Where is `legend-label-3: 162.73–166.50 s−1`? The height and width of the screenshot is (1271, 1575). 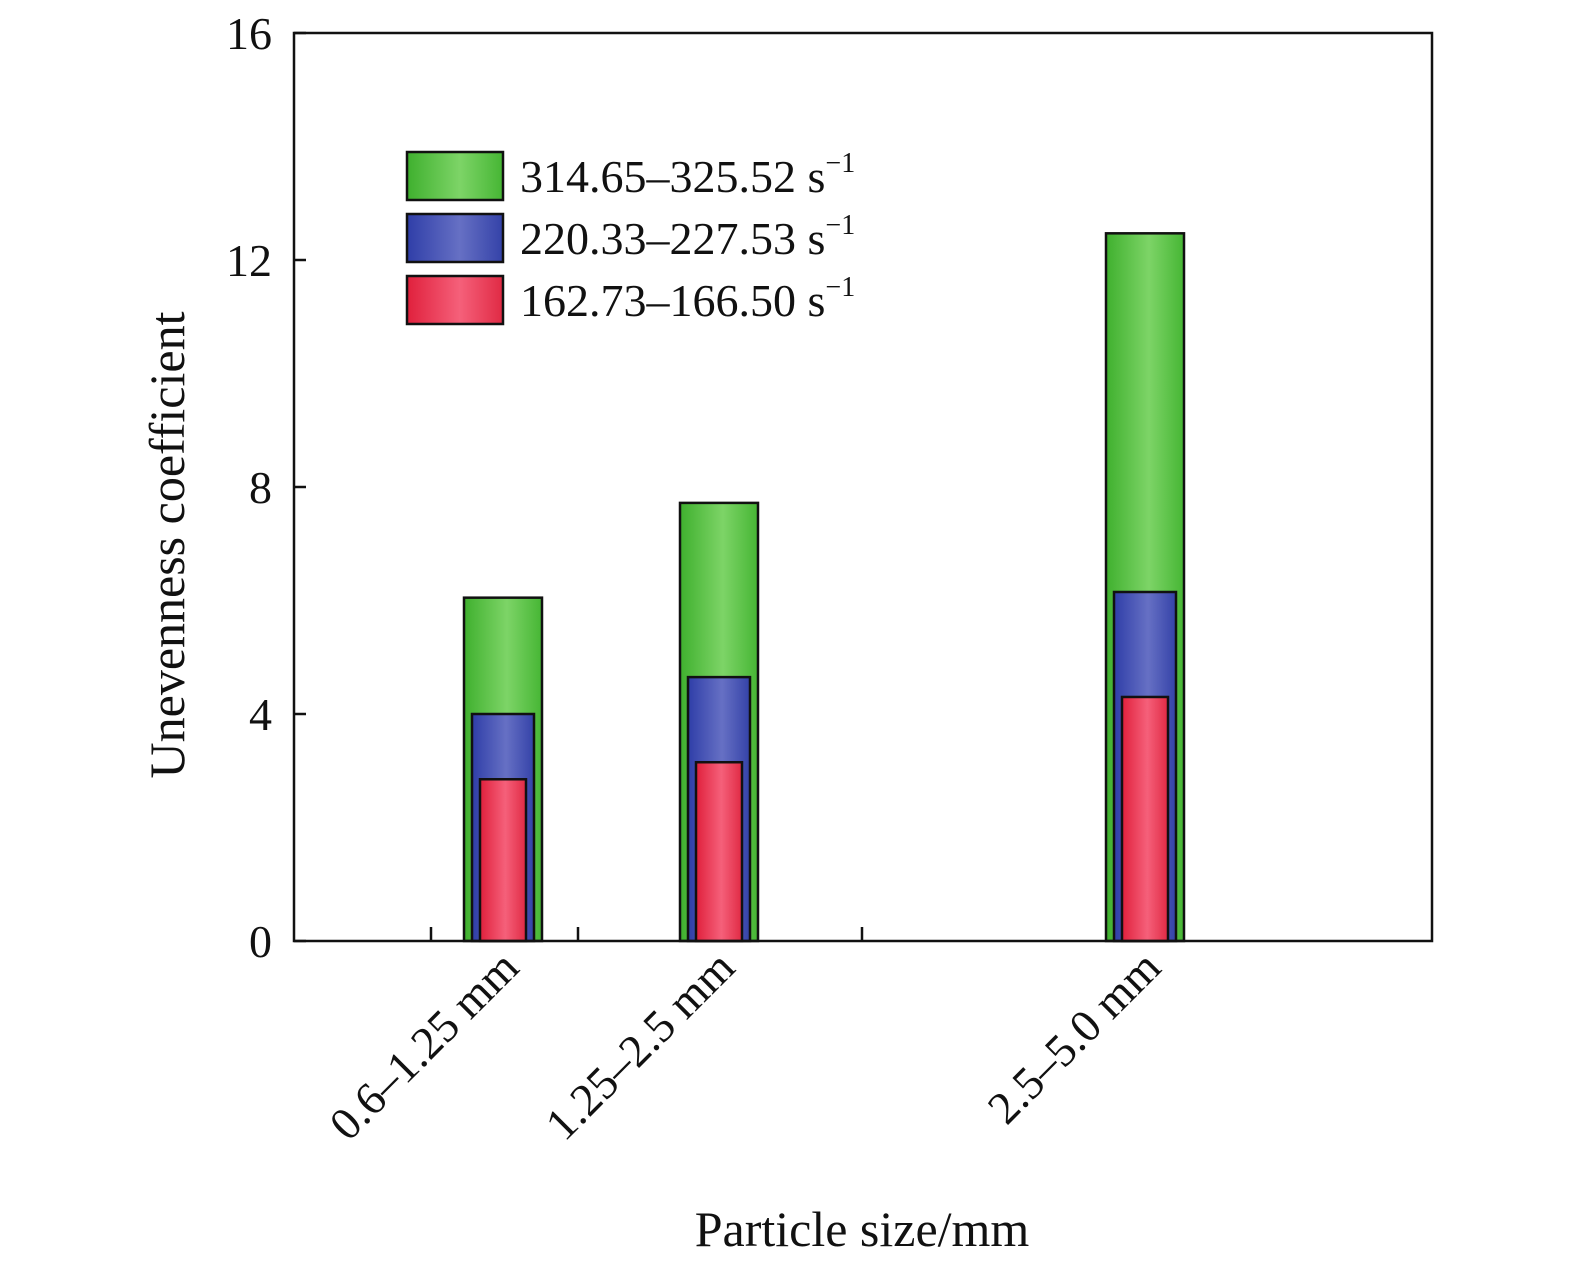
legend-label-3: 162.73–166.50 s−1 is located at coordinates (687, 299).